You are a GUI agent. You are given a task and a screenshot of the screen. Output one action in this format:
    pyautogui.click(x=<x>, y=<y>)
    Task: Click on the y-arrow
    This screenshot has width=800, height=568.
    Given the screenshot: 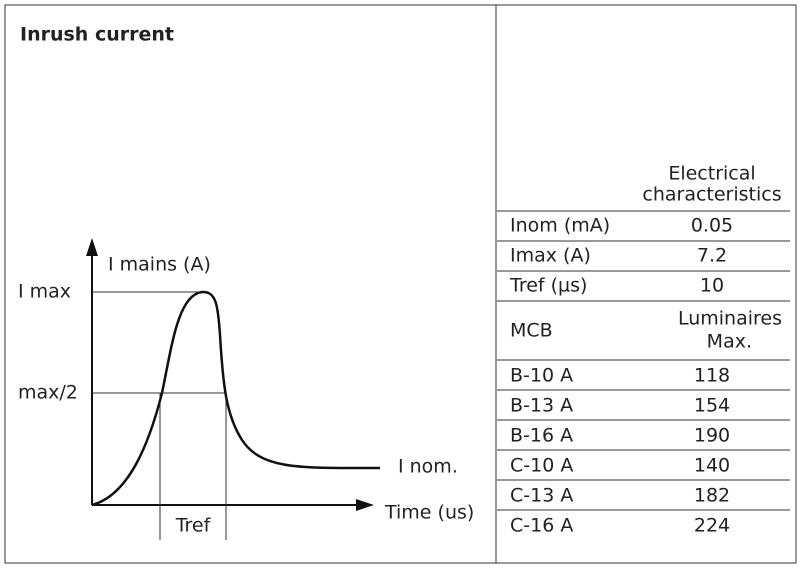 What is the action you would take?
    pyautogui.click(x=92, y=247)
    